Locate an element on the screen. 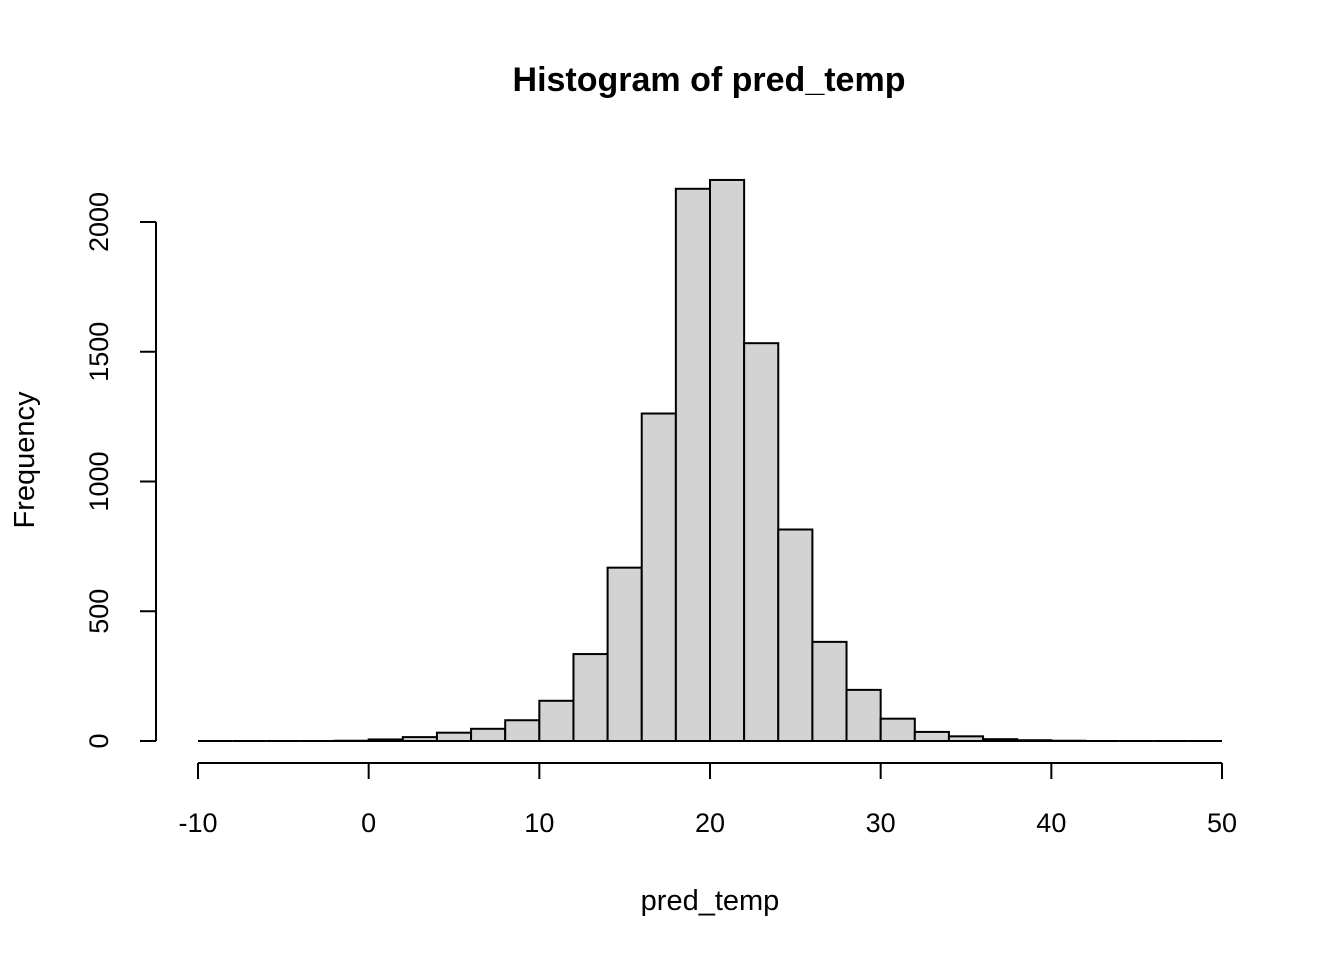 This screenshot has width=1344, height=960. y-tick-label: 1500 is located at coordinates (99, 352).